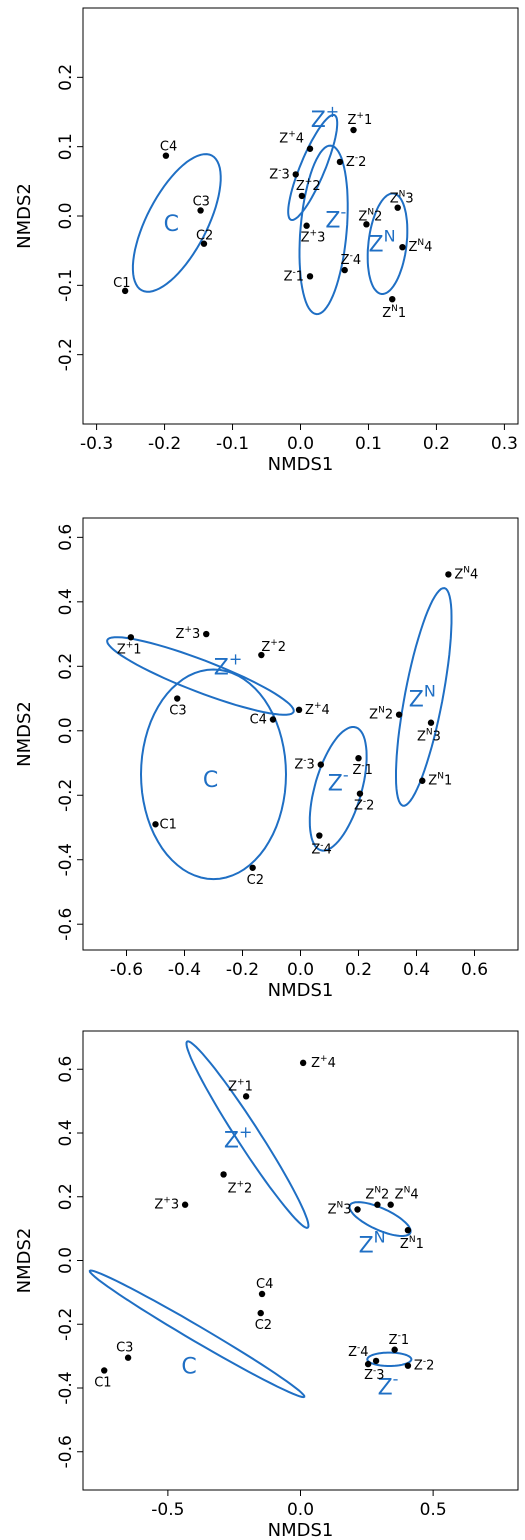 The image size is (525, 1540). I want to click on group-ellipse-zn, so click(424, 697).